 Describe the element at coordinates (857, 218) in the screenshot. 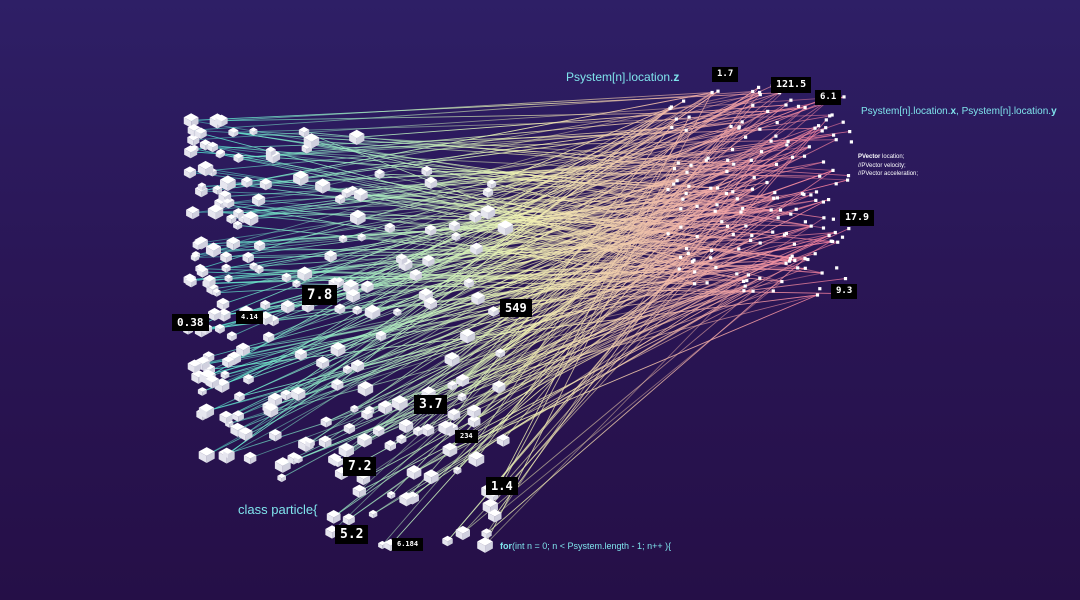

I see `value-badge: 17.9` at that location.